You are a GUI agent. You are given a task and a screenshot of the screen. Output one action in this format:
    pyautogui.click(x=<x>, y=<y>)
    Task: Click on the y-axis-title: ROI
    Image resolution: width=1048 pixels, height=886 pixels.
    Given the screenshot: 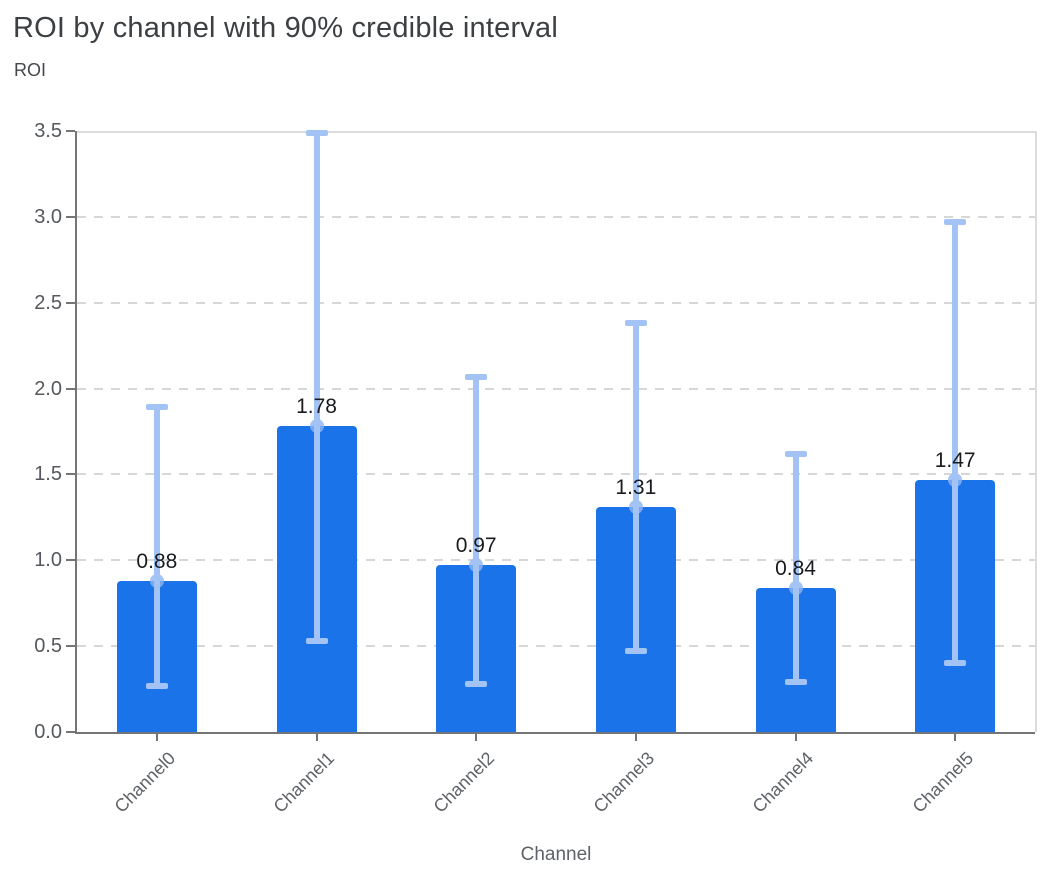 What is the action you would take?
    pyautogui.click(x=30, y=70)
    